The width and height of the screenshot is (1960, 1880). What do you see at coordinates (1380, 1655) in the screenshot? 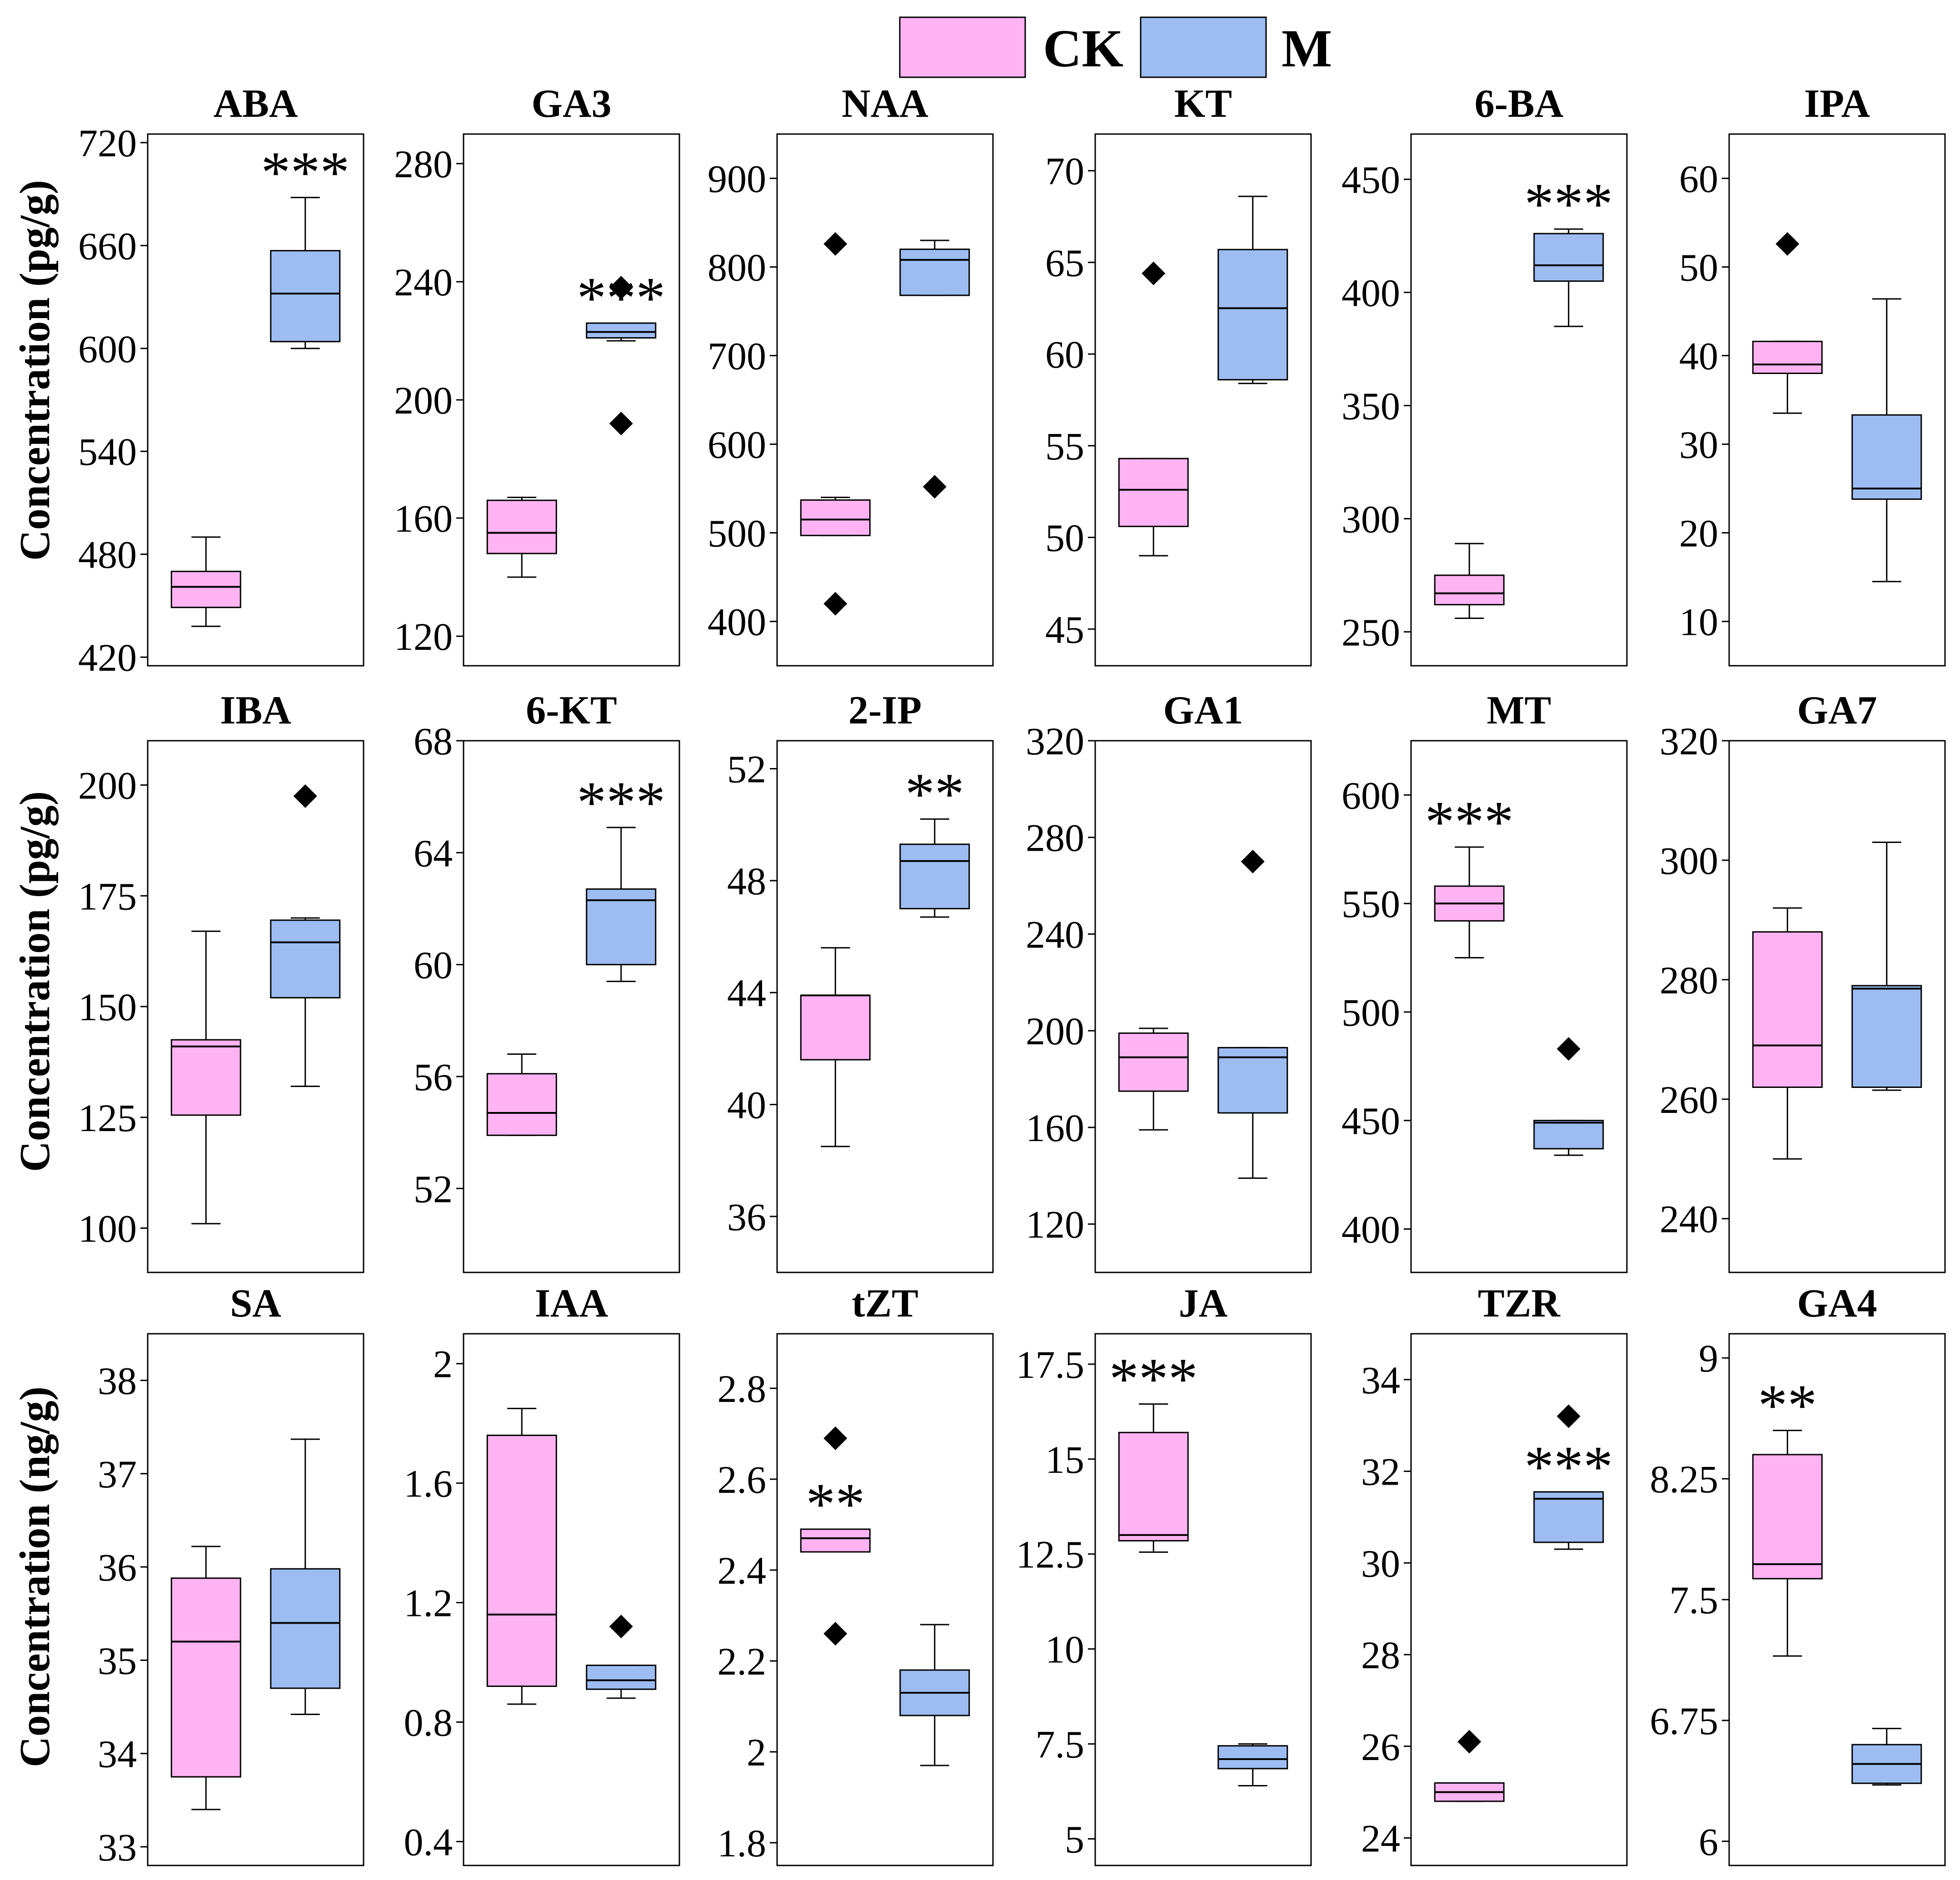
I see `y-tick-label: 28` at bounding box center [1380, 1655].